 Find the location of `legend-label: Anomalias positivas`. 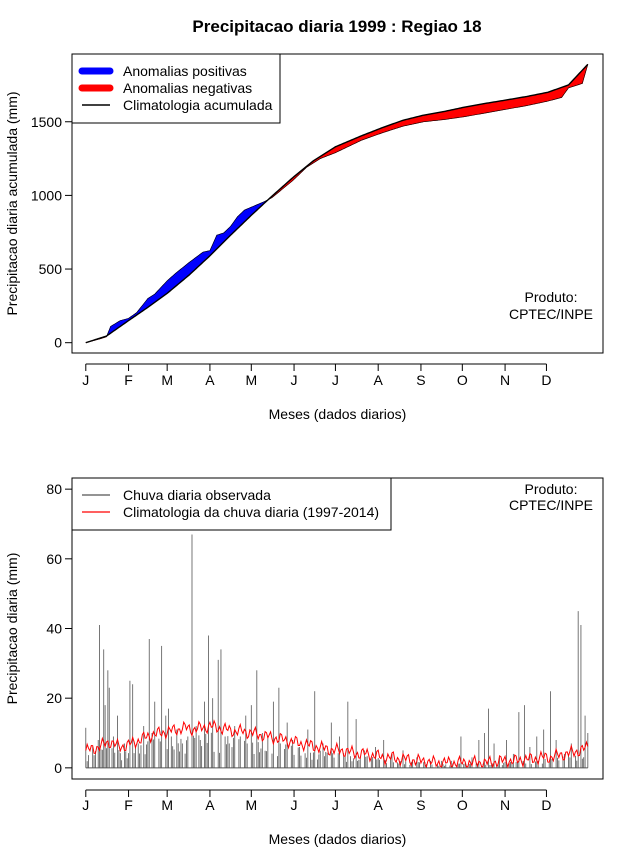

legend-label: Anomalias positivas is located at coordinates (185, 71).